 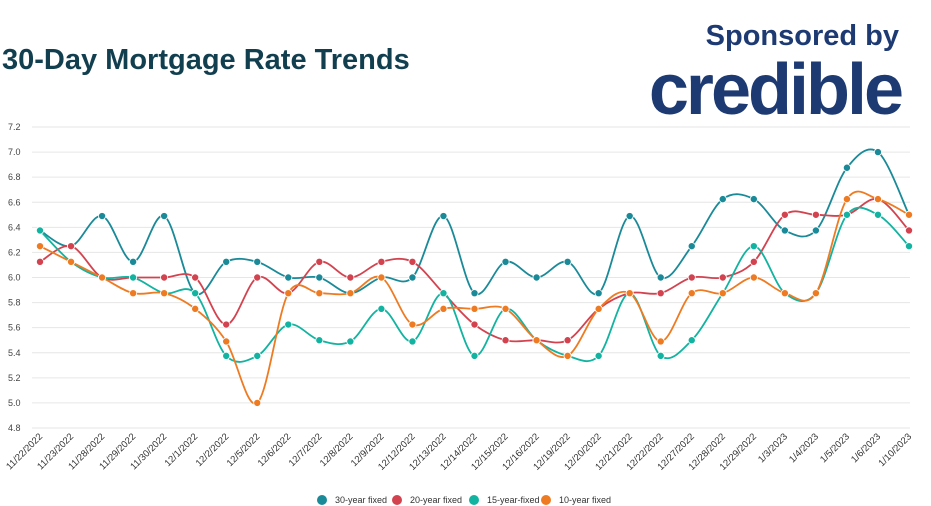 I want to click on y-tick-label: 6.8, so click(x=14, y=177).